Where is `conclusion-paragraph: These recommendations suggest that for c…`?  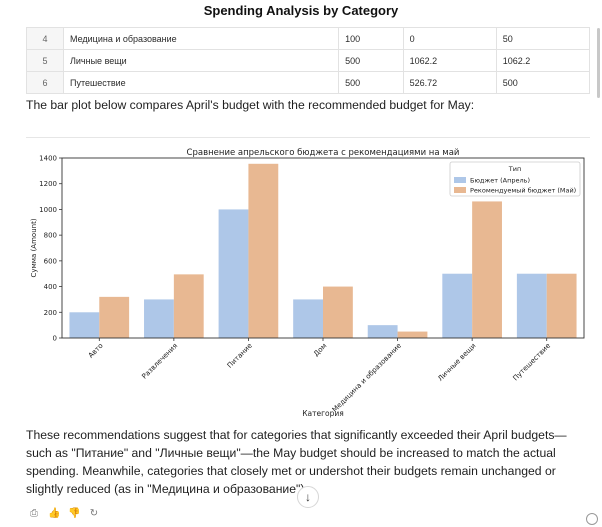
conclusion-paragraph: These recommendations suggest that for c… is located at coordinates (296, 462).